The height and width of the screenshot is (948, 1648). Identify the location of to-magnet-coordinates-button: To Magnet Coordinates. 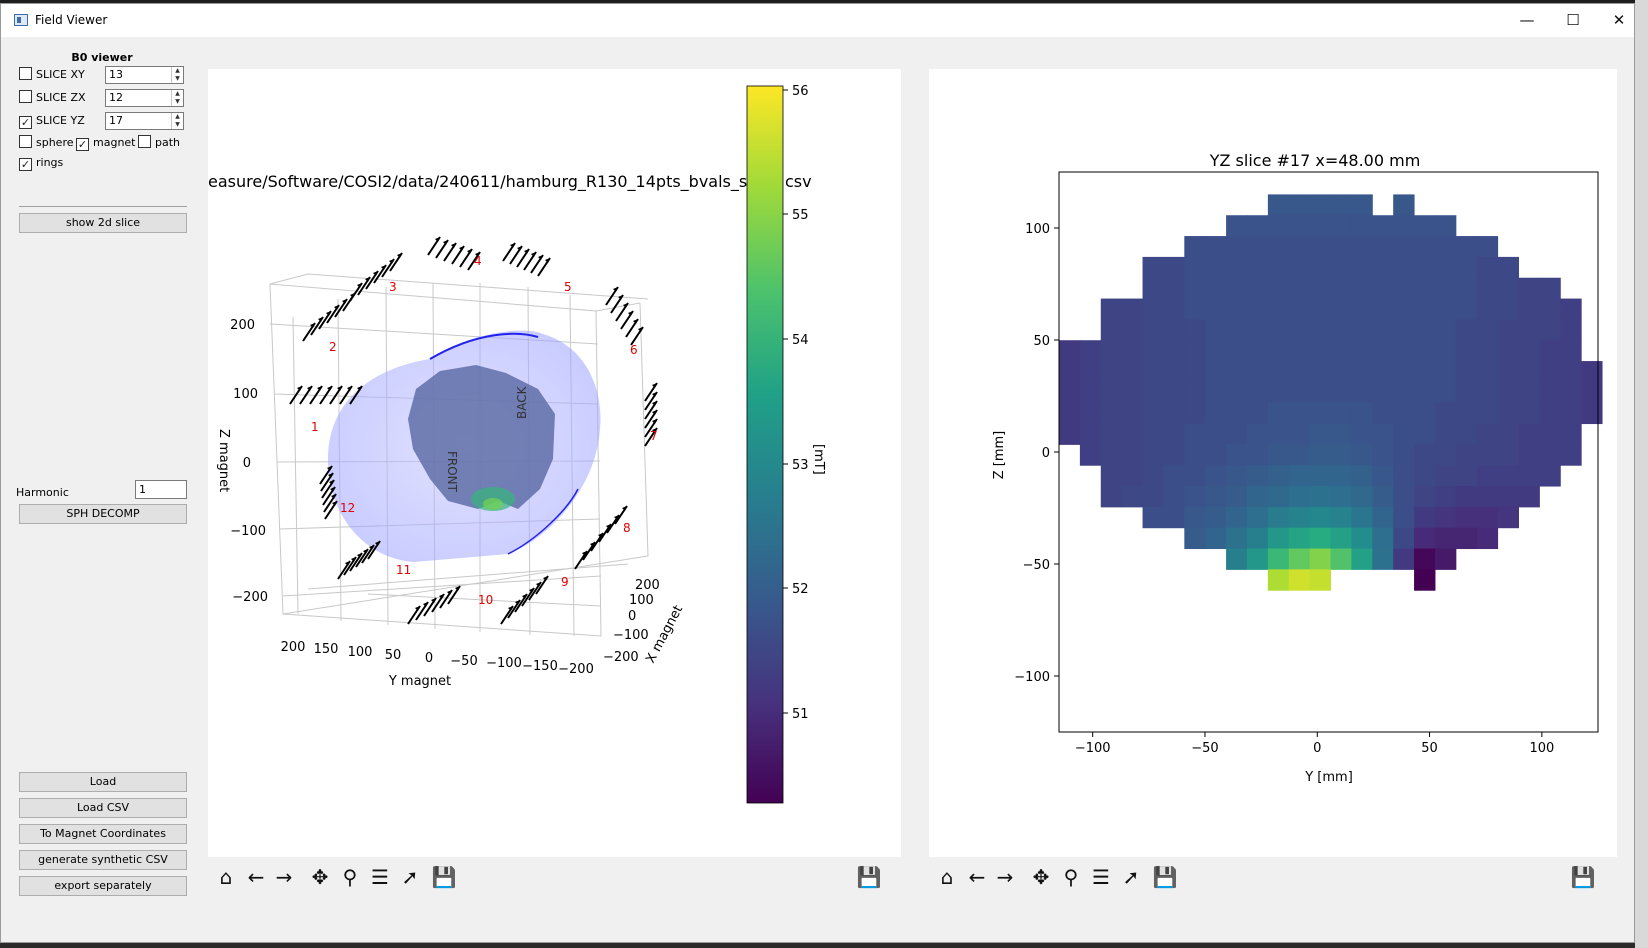
(103, 834).